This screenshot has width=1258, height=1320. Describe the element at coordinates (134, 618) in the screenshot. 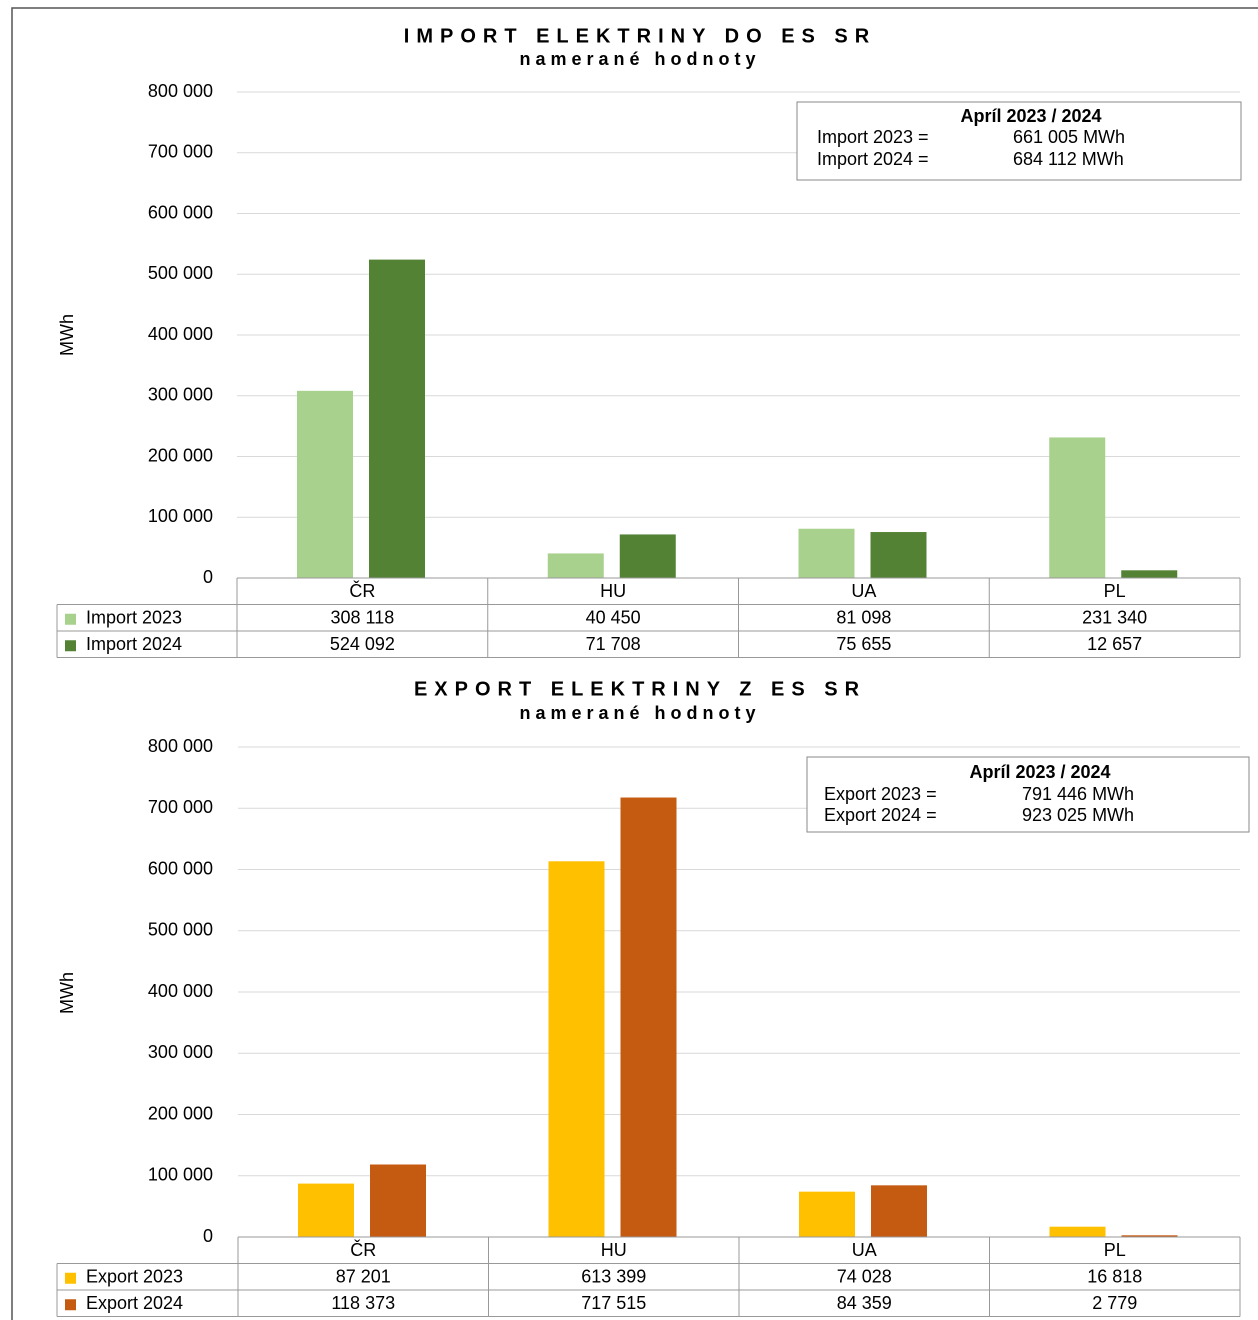

I see `legend-label: Import 2023` at that location.